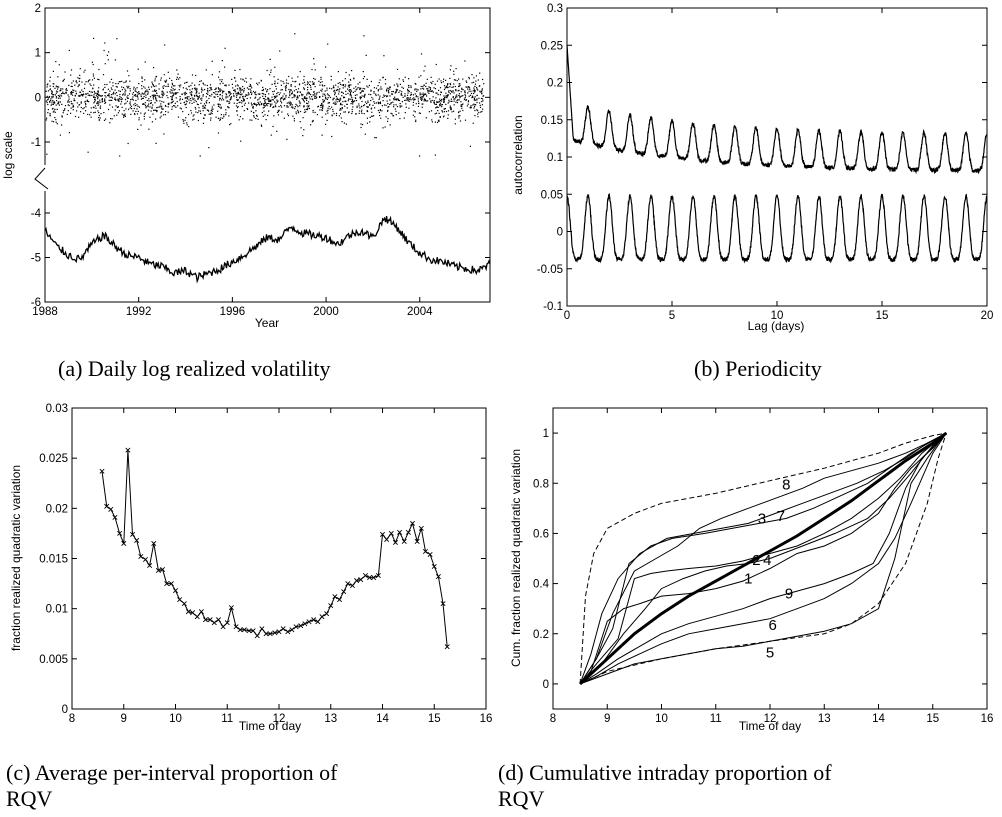 The width and height of the screenshot is (1002, 817). What do you see at coordinates (541, 484) in the screenshot?
I see `panel-d-ytick-label: 0.8` at bounding box center [541, 484].